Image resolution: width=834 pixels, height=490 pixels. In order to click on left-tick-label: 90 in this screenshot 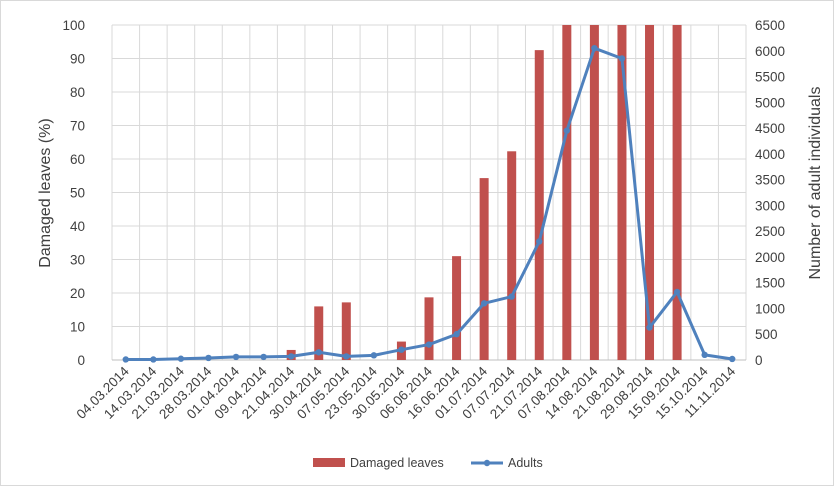, I will do `click(77, 59)`.